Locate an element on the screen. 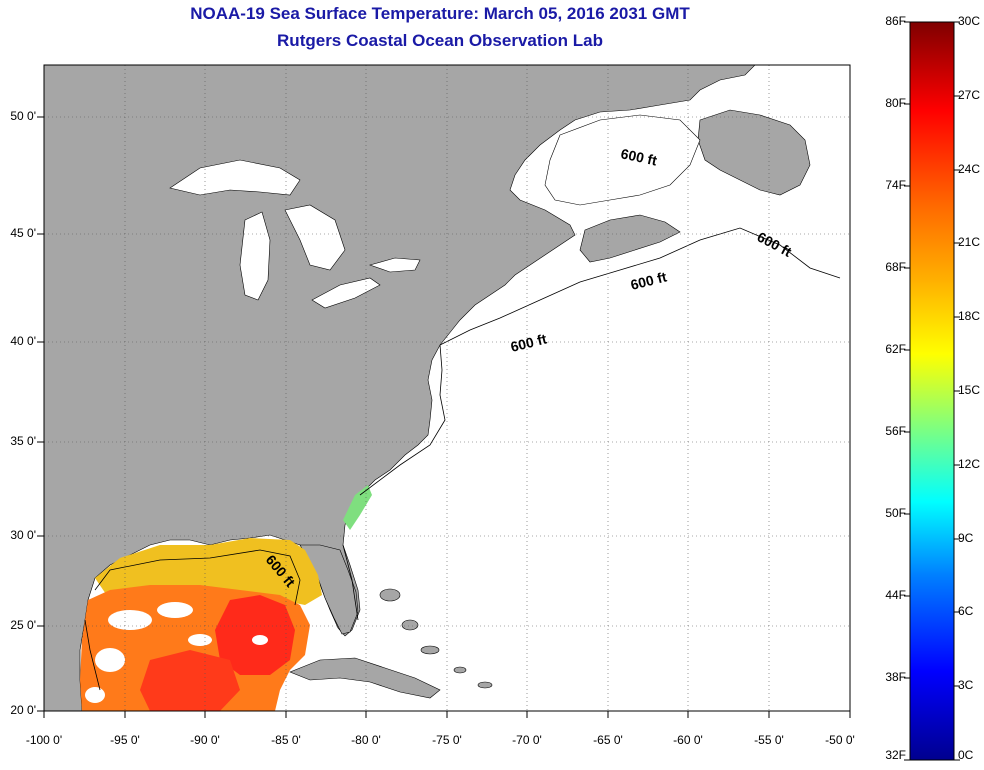 This screenshot has height=770, width=984. cb-c-30: 30C is located at coordinates (969, 21).